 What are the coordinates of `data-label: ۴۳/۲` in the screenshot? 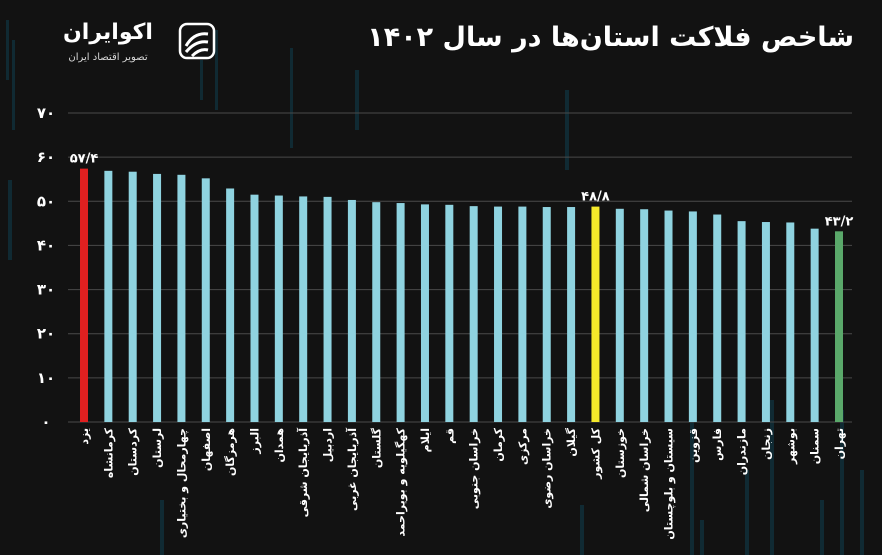 It's located at (839, 221).